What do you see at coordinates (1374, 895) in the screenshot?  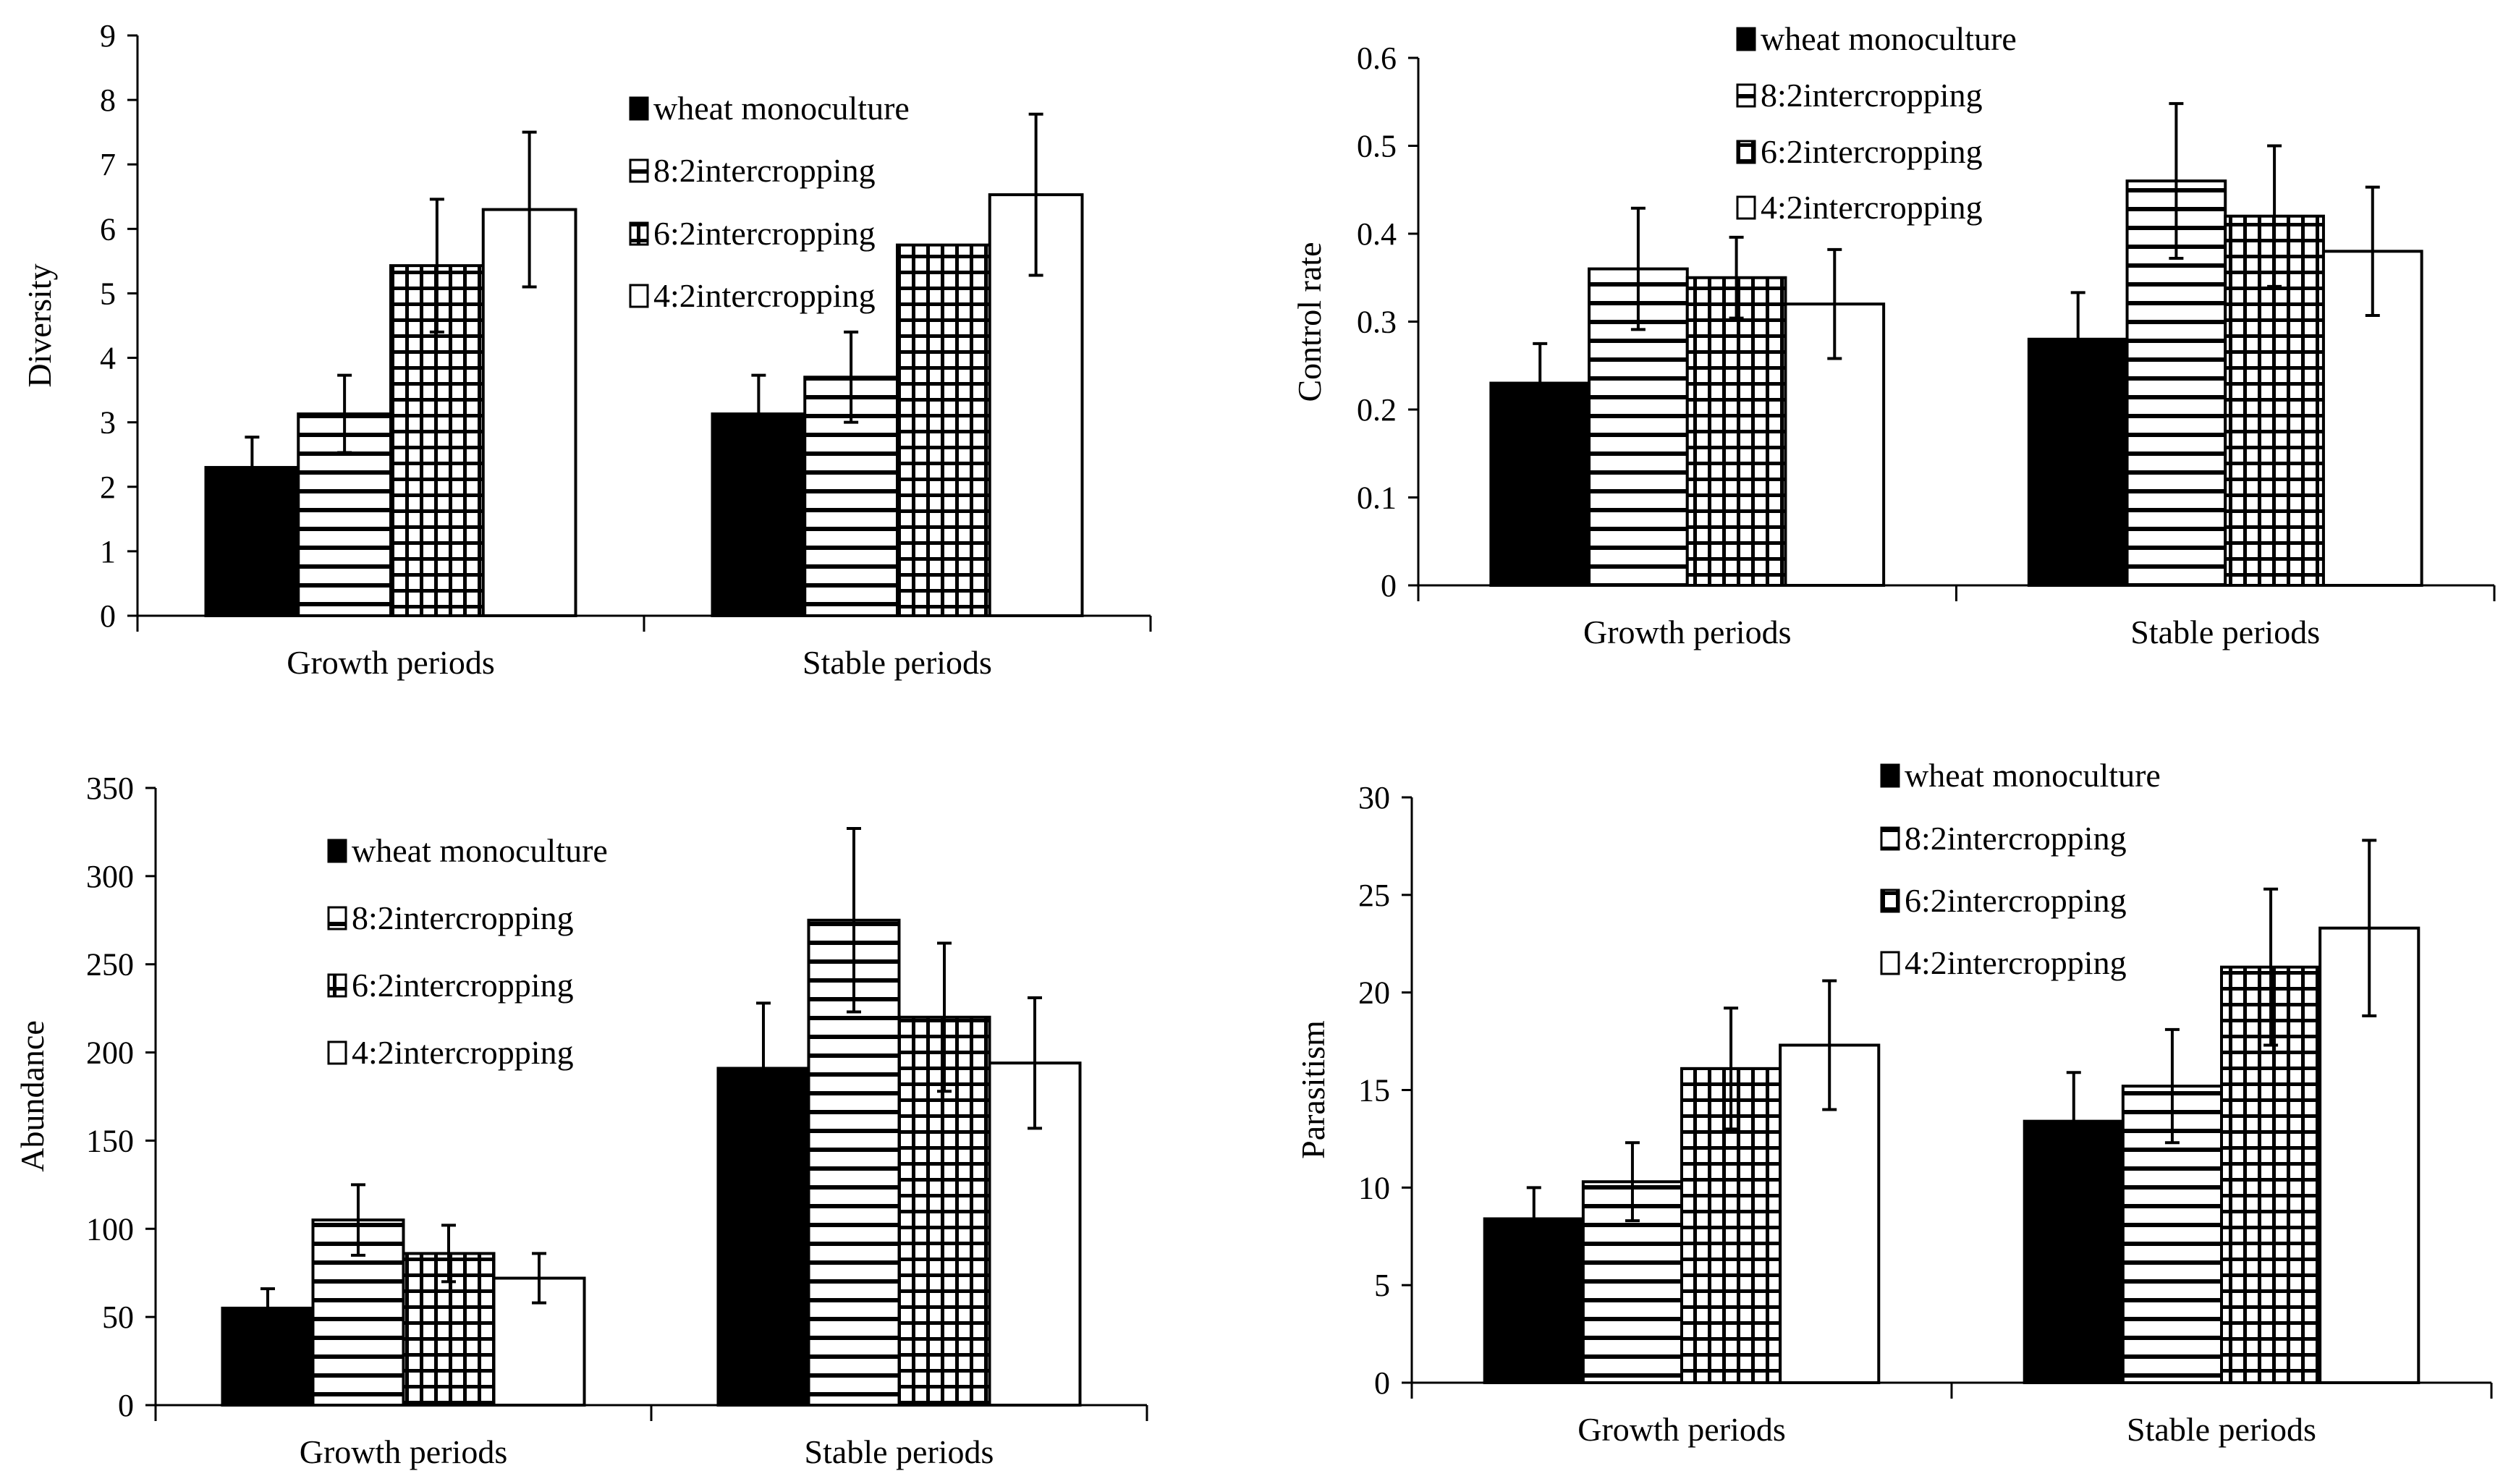 I see `y-tick-label: 25` at bounding box center [1374, 895].